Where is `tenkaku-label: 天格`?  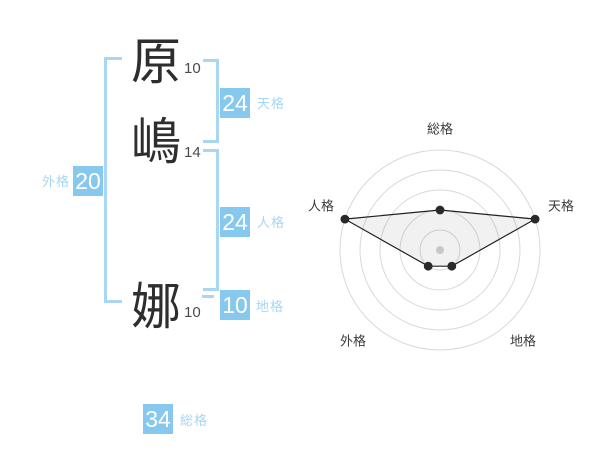
tenkaku-label: 天格 is located at coordinates (271, 103).